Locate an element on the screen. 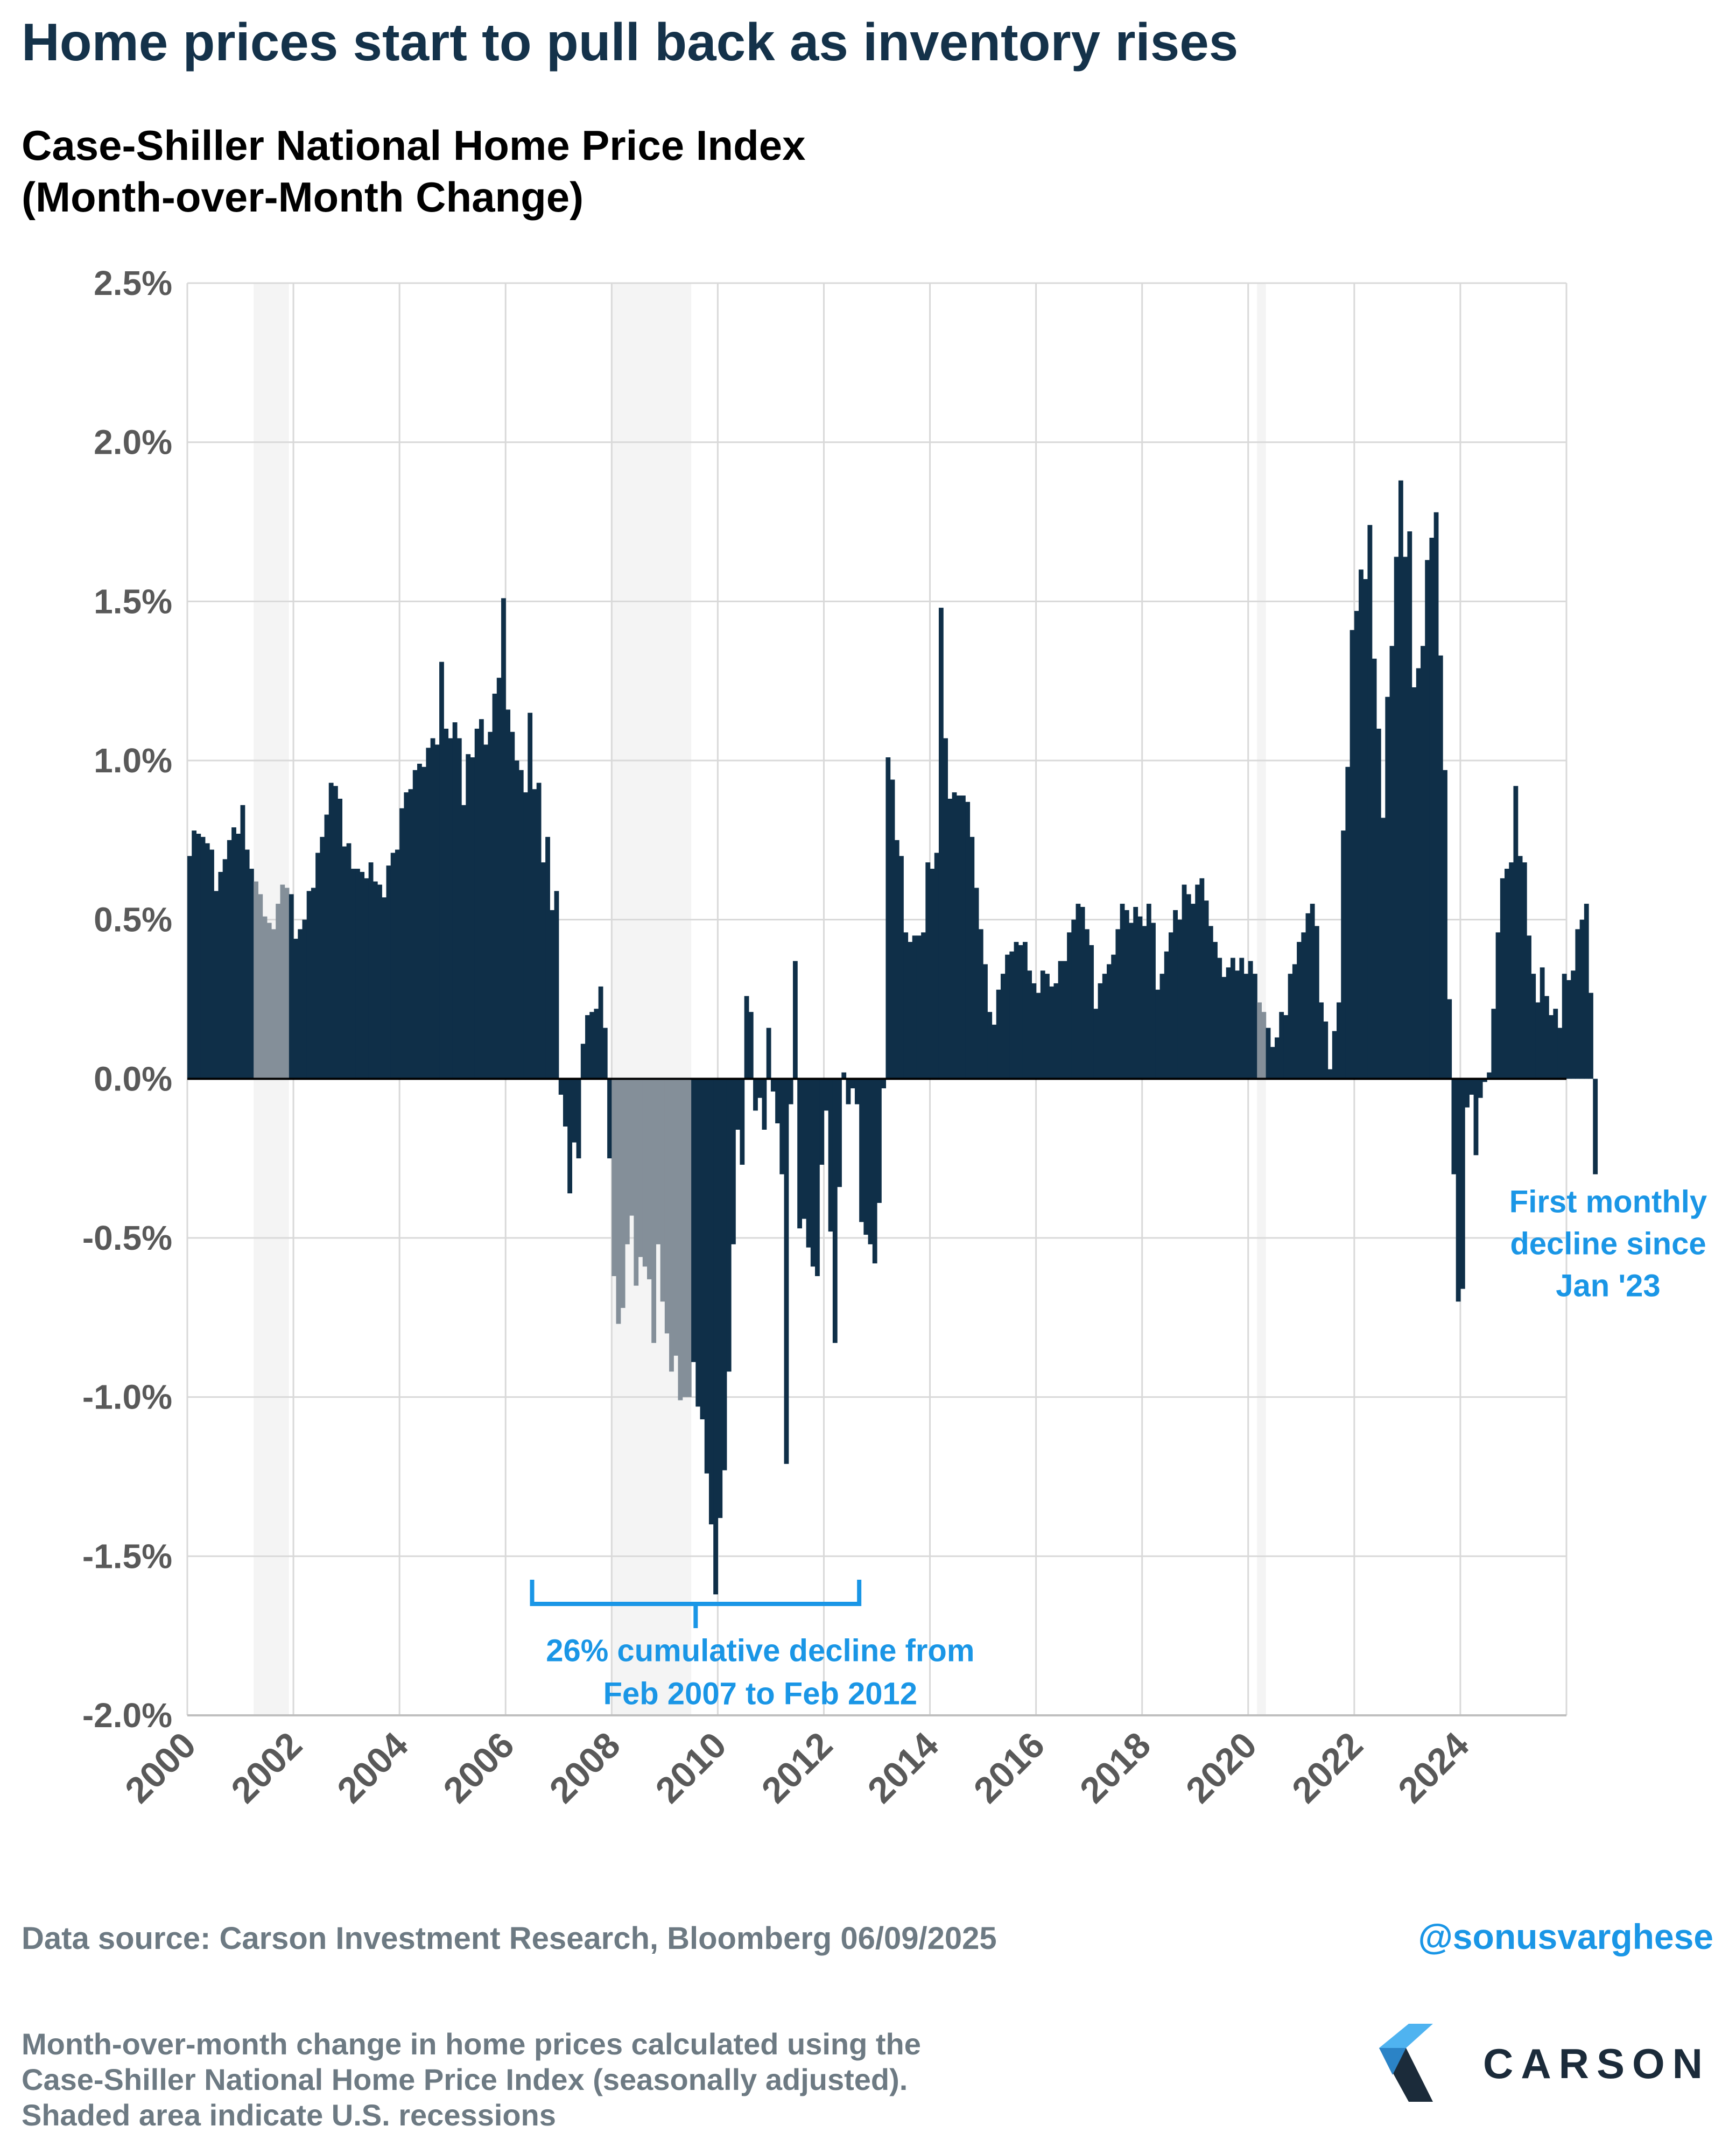  x-tick-label: 2012 is located at coordinates (797, 1767).